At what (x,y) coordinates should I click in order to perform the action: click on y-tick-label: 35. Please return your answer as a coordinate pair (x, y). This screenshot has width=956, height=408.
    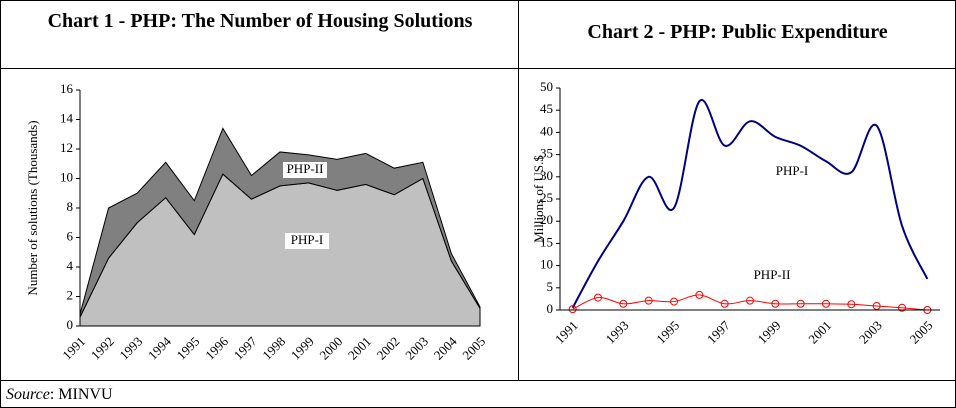
    Looking at the image, I should click on (546, 153).